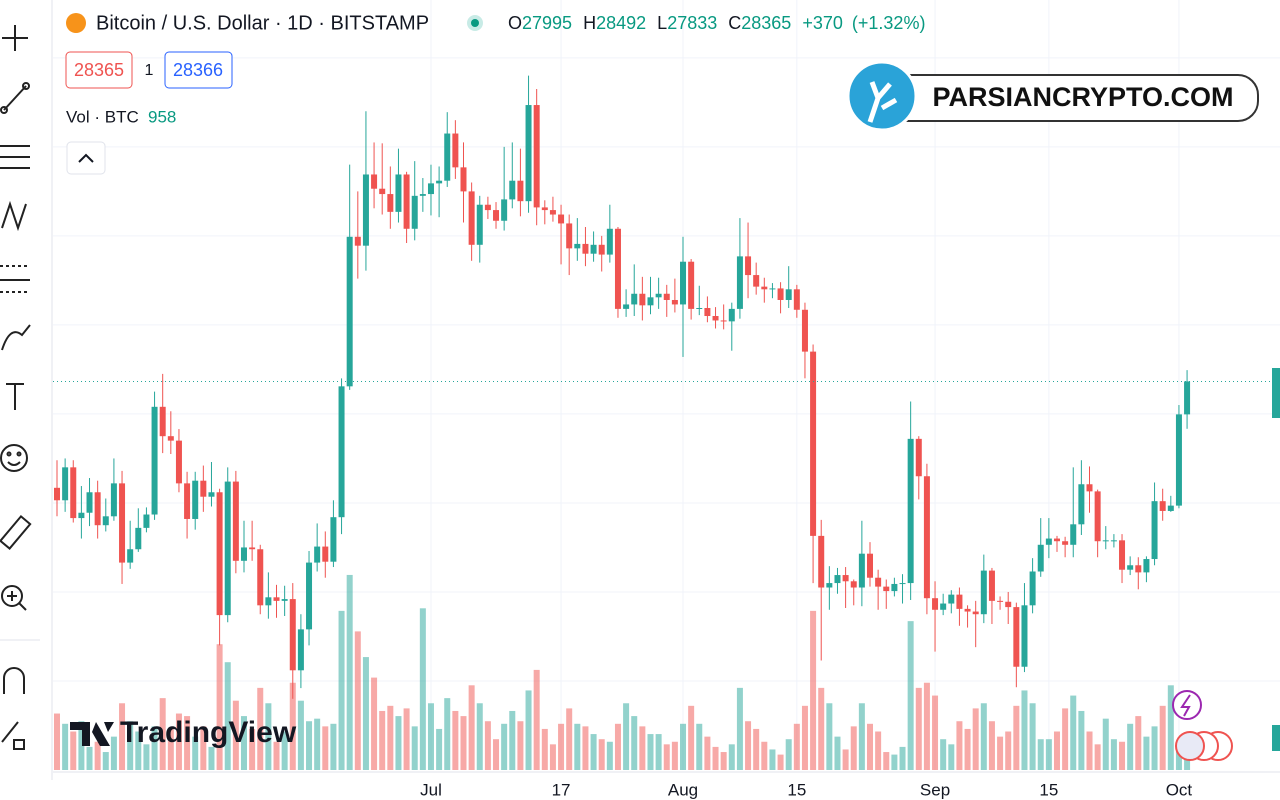  What do you see at coordinates (1190, 746) in the screenshot?
I see `event-icon` at bounding box center [1190, 746].